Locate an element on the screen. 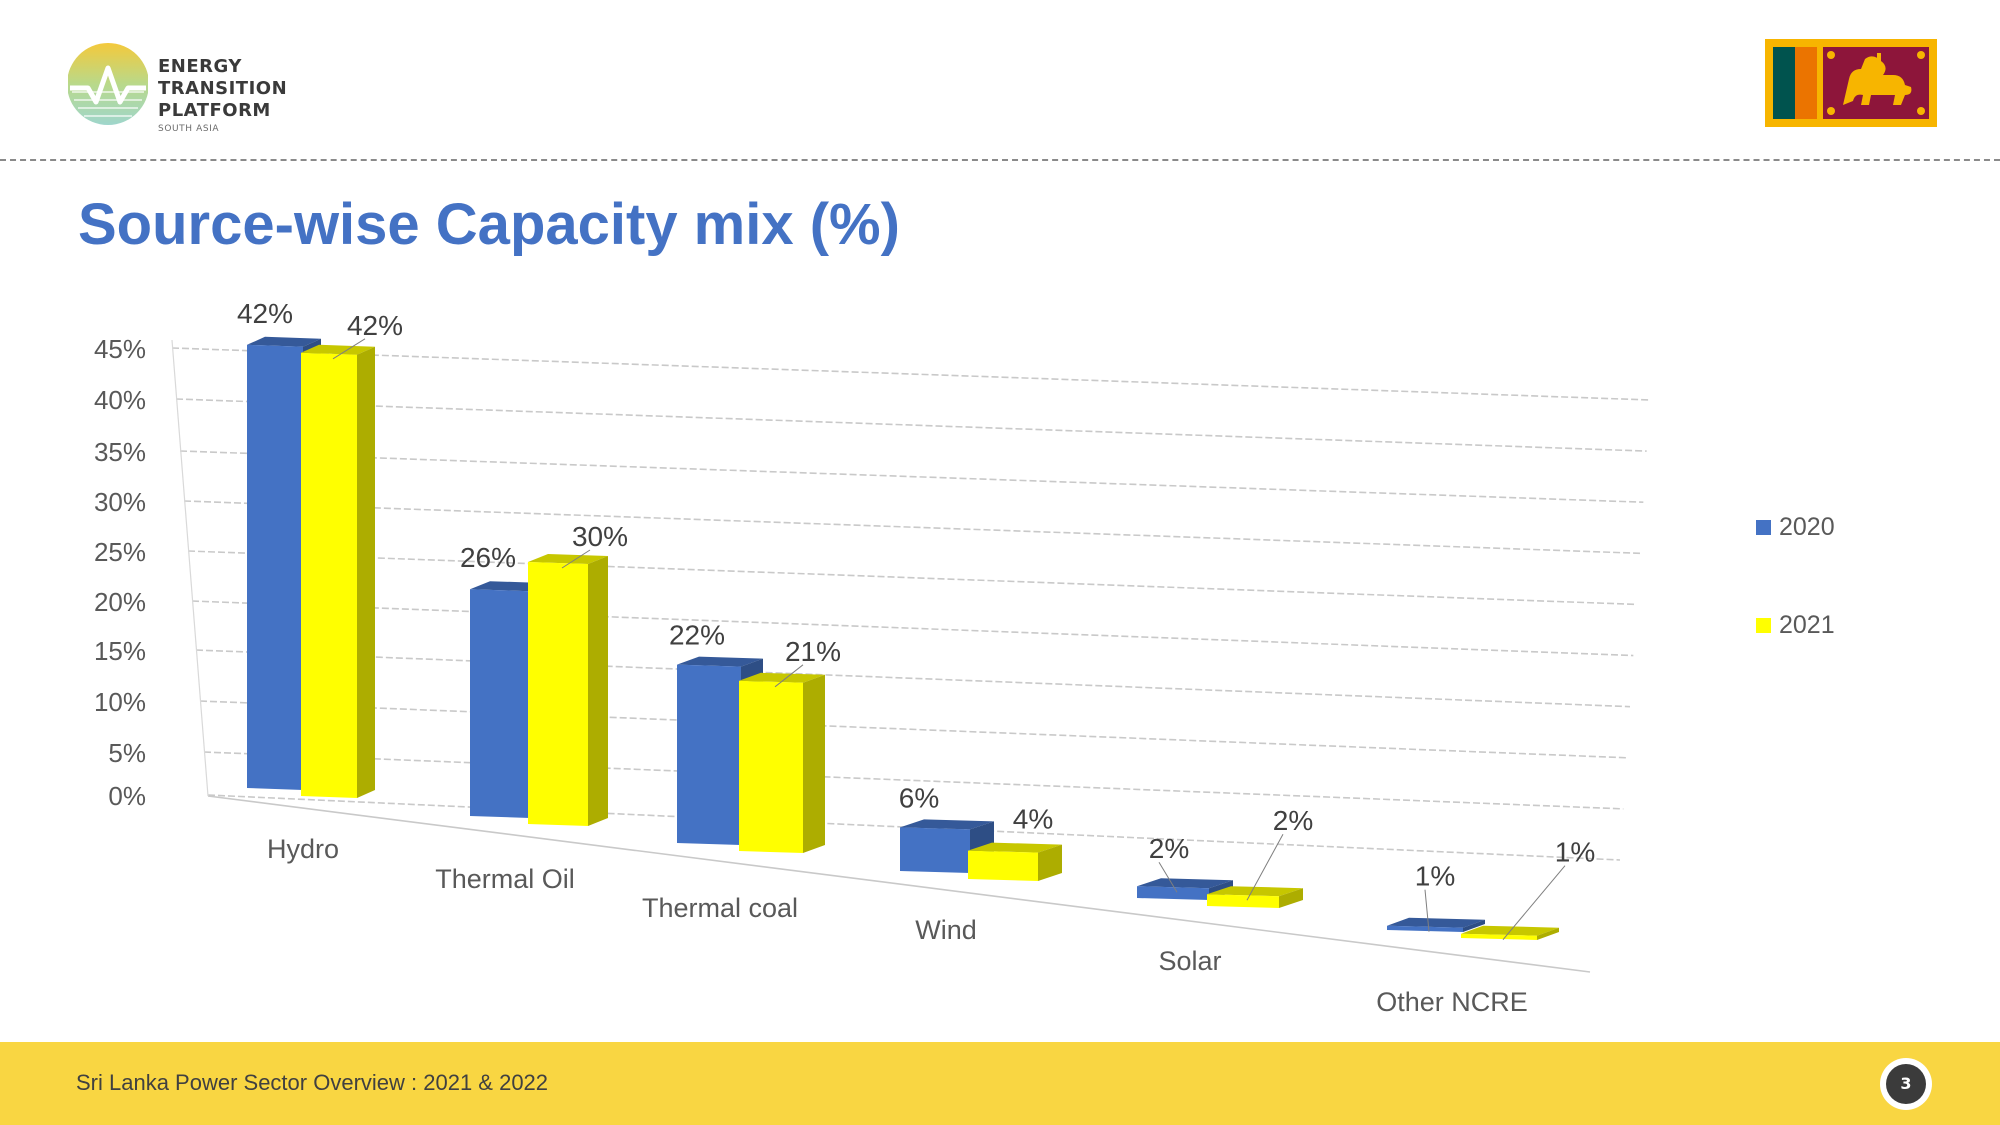 Image resolution: width=2000 pixels, height=1125 pixels. bar-2020-other-ncre is located at coordinates (1436, 924).